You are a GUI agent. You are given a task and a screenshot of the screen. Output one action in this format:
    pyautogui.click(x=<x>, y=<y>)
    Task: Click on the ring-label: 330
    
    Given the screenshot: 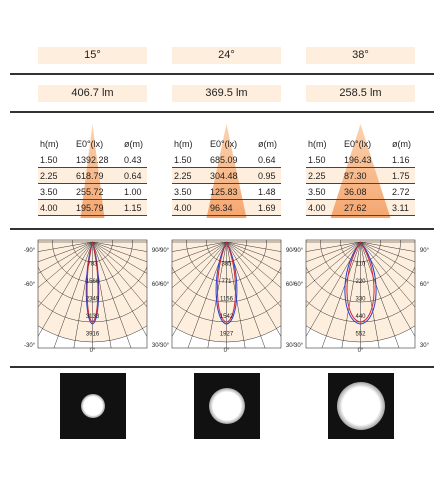 What is the action you would take?
    pyautogui.click(x=360, y=300)
    